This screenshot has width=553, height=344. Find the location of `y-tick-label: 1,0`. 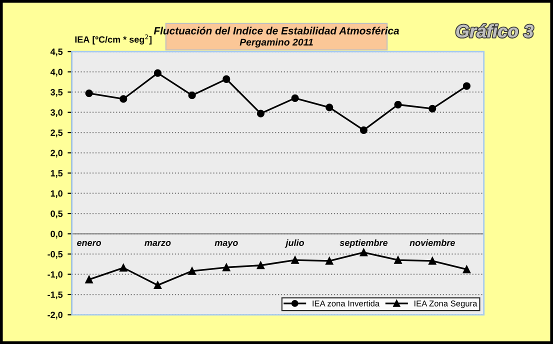

y-tick-label: 1,0 is located at coordinates (56, 194).